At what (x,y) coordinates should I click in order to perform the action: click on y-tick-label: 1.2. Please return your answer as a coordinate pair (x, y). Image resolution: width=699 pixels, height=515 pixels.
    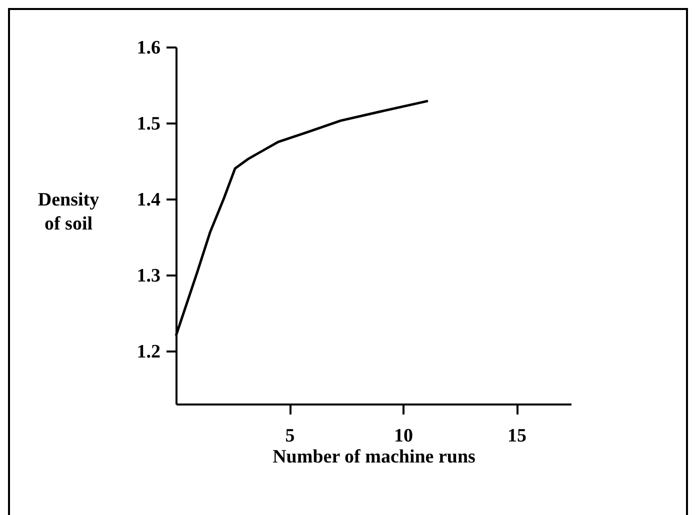
    Looking at the image, I should click on (148, 351).